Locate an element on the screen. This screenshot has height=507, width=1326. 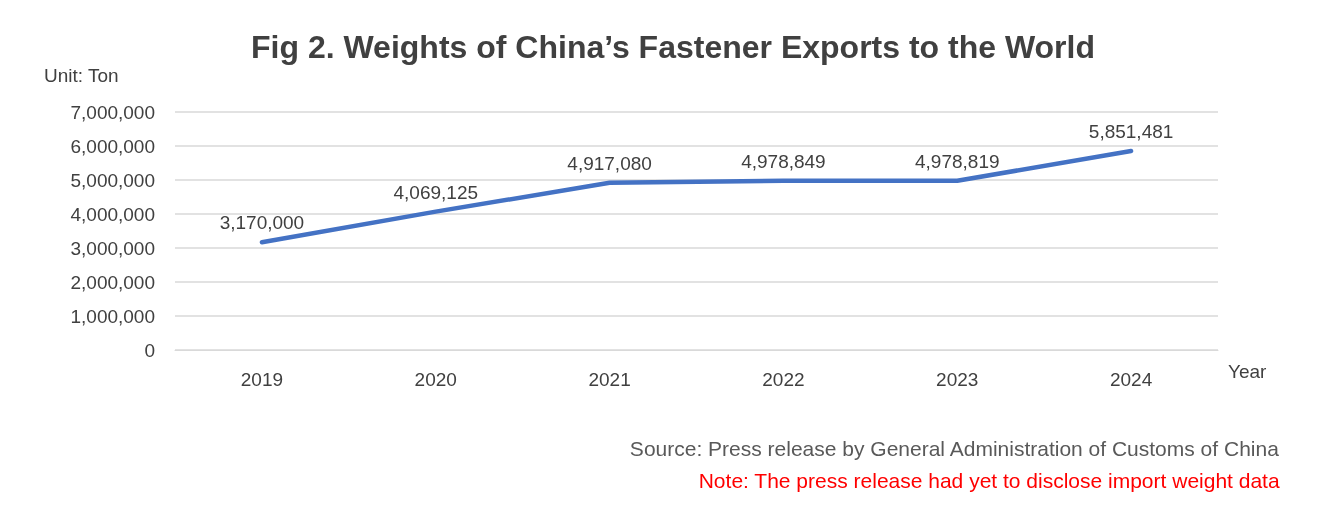
source-note: Source: Press release by General Administration of Customs of China is located at coordinates (954, 448).